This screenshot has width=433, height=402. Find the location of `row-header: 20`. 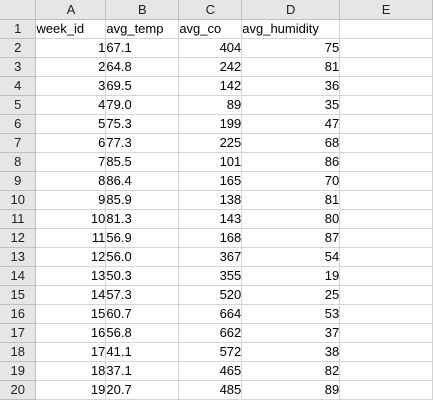

row-header: 20 is located at coordinates (18, 390).